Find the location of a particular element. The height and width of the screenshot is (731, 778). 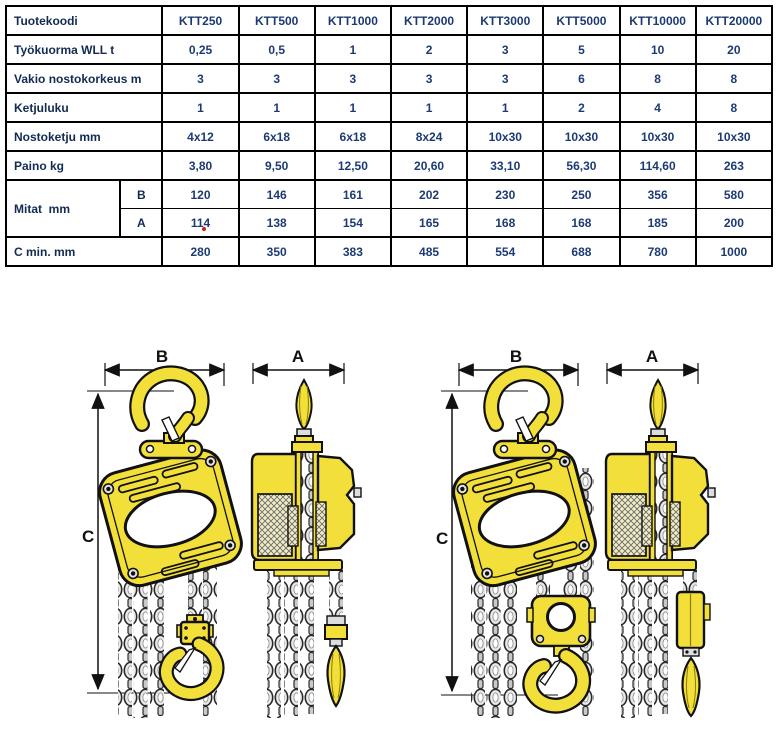

hoist-body-side is located at coordinates (306, 509).